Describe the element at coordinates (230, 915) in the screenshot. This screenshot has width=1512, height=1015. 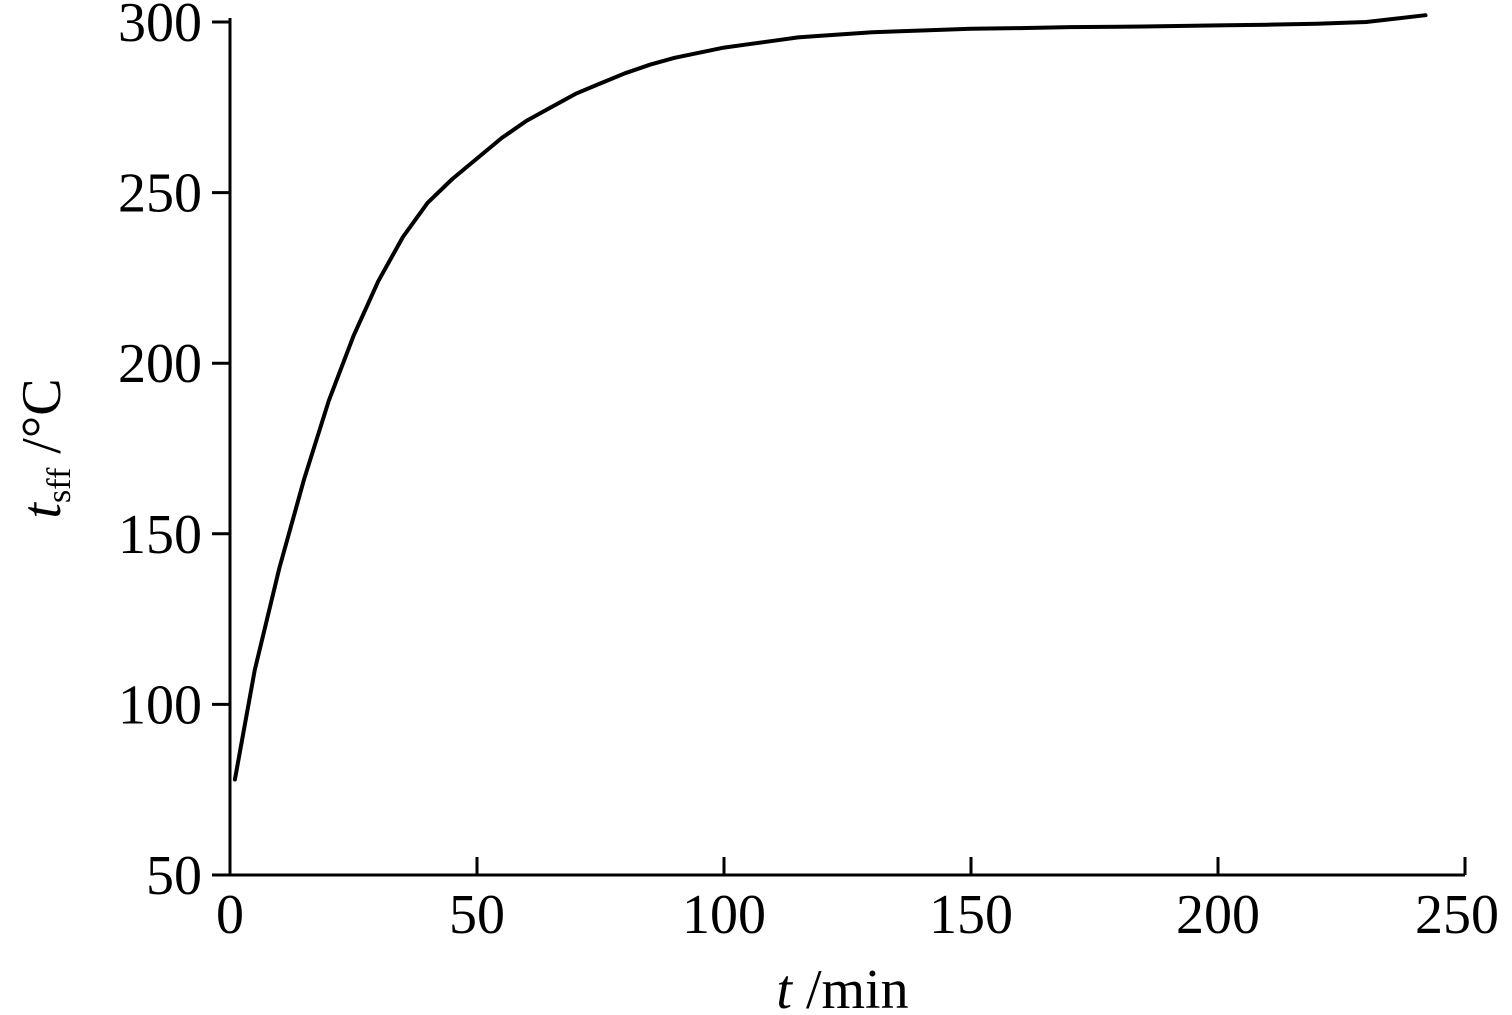
I see `x-tick-label: 0` at that location.